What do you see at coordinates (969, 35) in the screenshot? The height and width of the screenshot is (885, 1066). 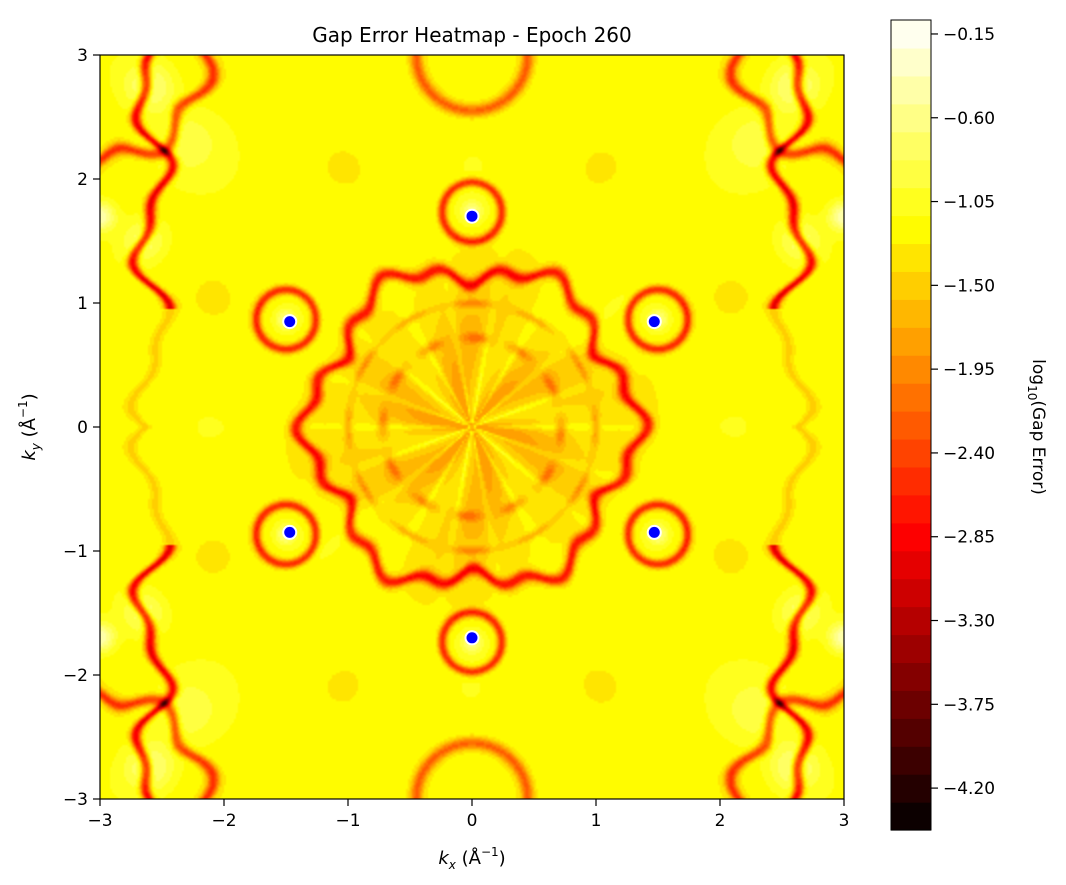 I see `colorbar-tick-label-0: −0.15` at bounding box center [969, 35].